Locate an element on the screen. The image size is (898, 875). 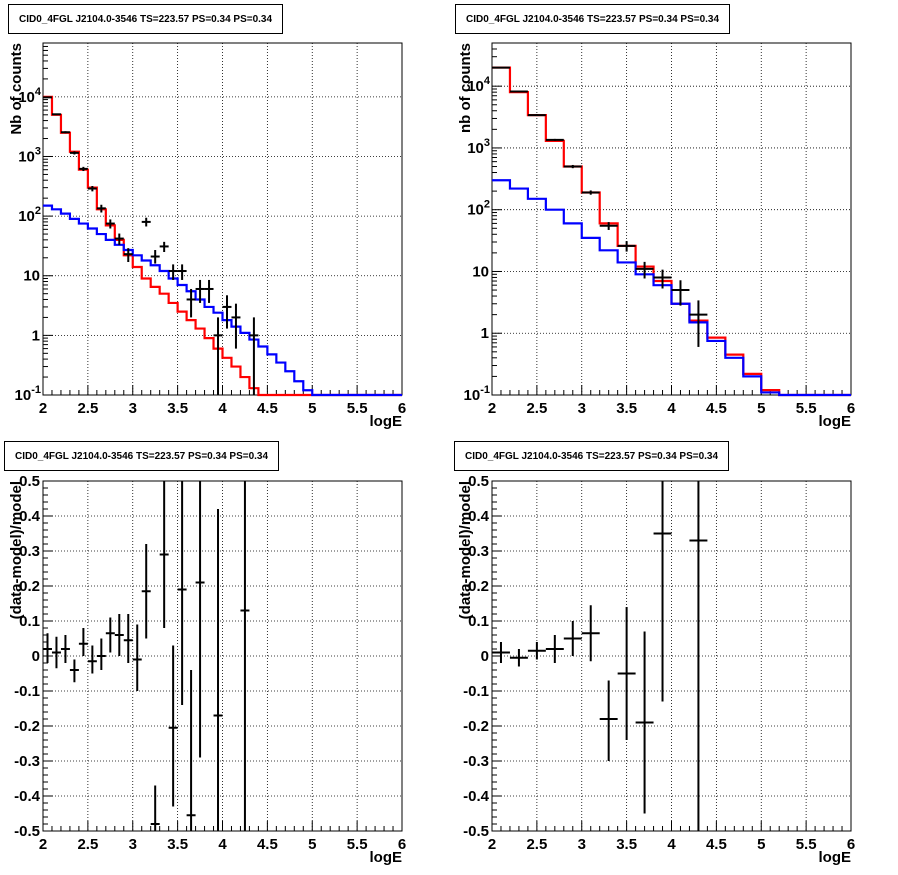
y-tick-label: 0 is located at coordinates (36, 656).